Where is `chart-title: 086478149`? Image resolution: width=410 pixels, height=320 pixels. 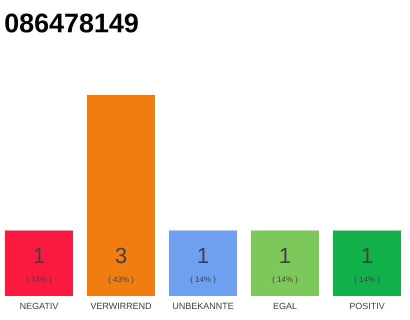
chart-title: 086478149 is located at coordinates (71, 23).